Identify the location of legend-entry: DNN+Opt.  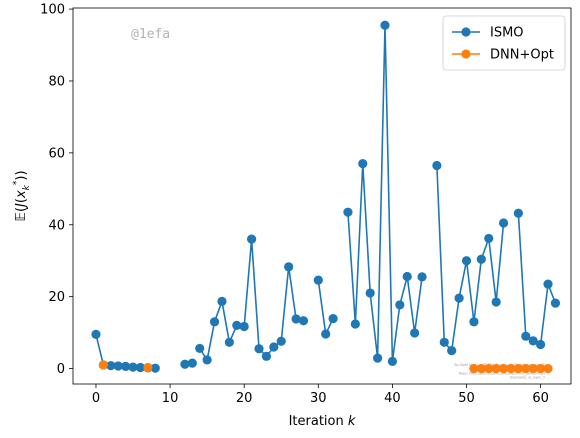
(503, 55).